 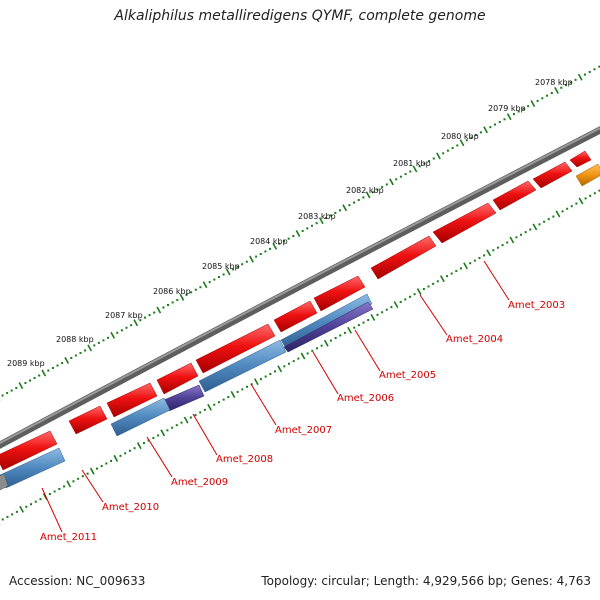 I want to click on gene-label: Amet_2009, so click(x=199, y=482).